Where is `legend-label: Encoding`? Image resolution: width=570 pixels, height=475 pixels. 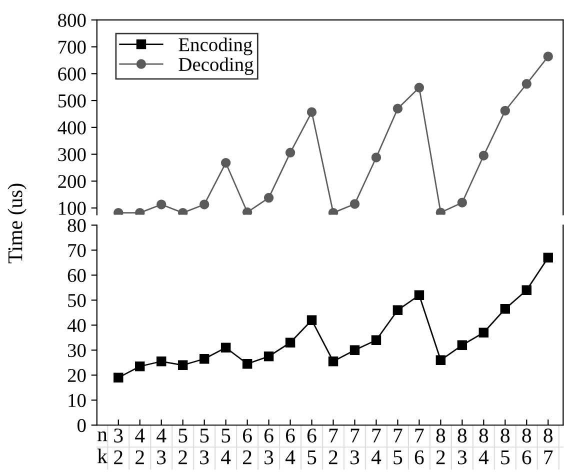 legend-label: Encoding is located at coordinates (215, 47).